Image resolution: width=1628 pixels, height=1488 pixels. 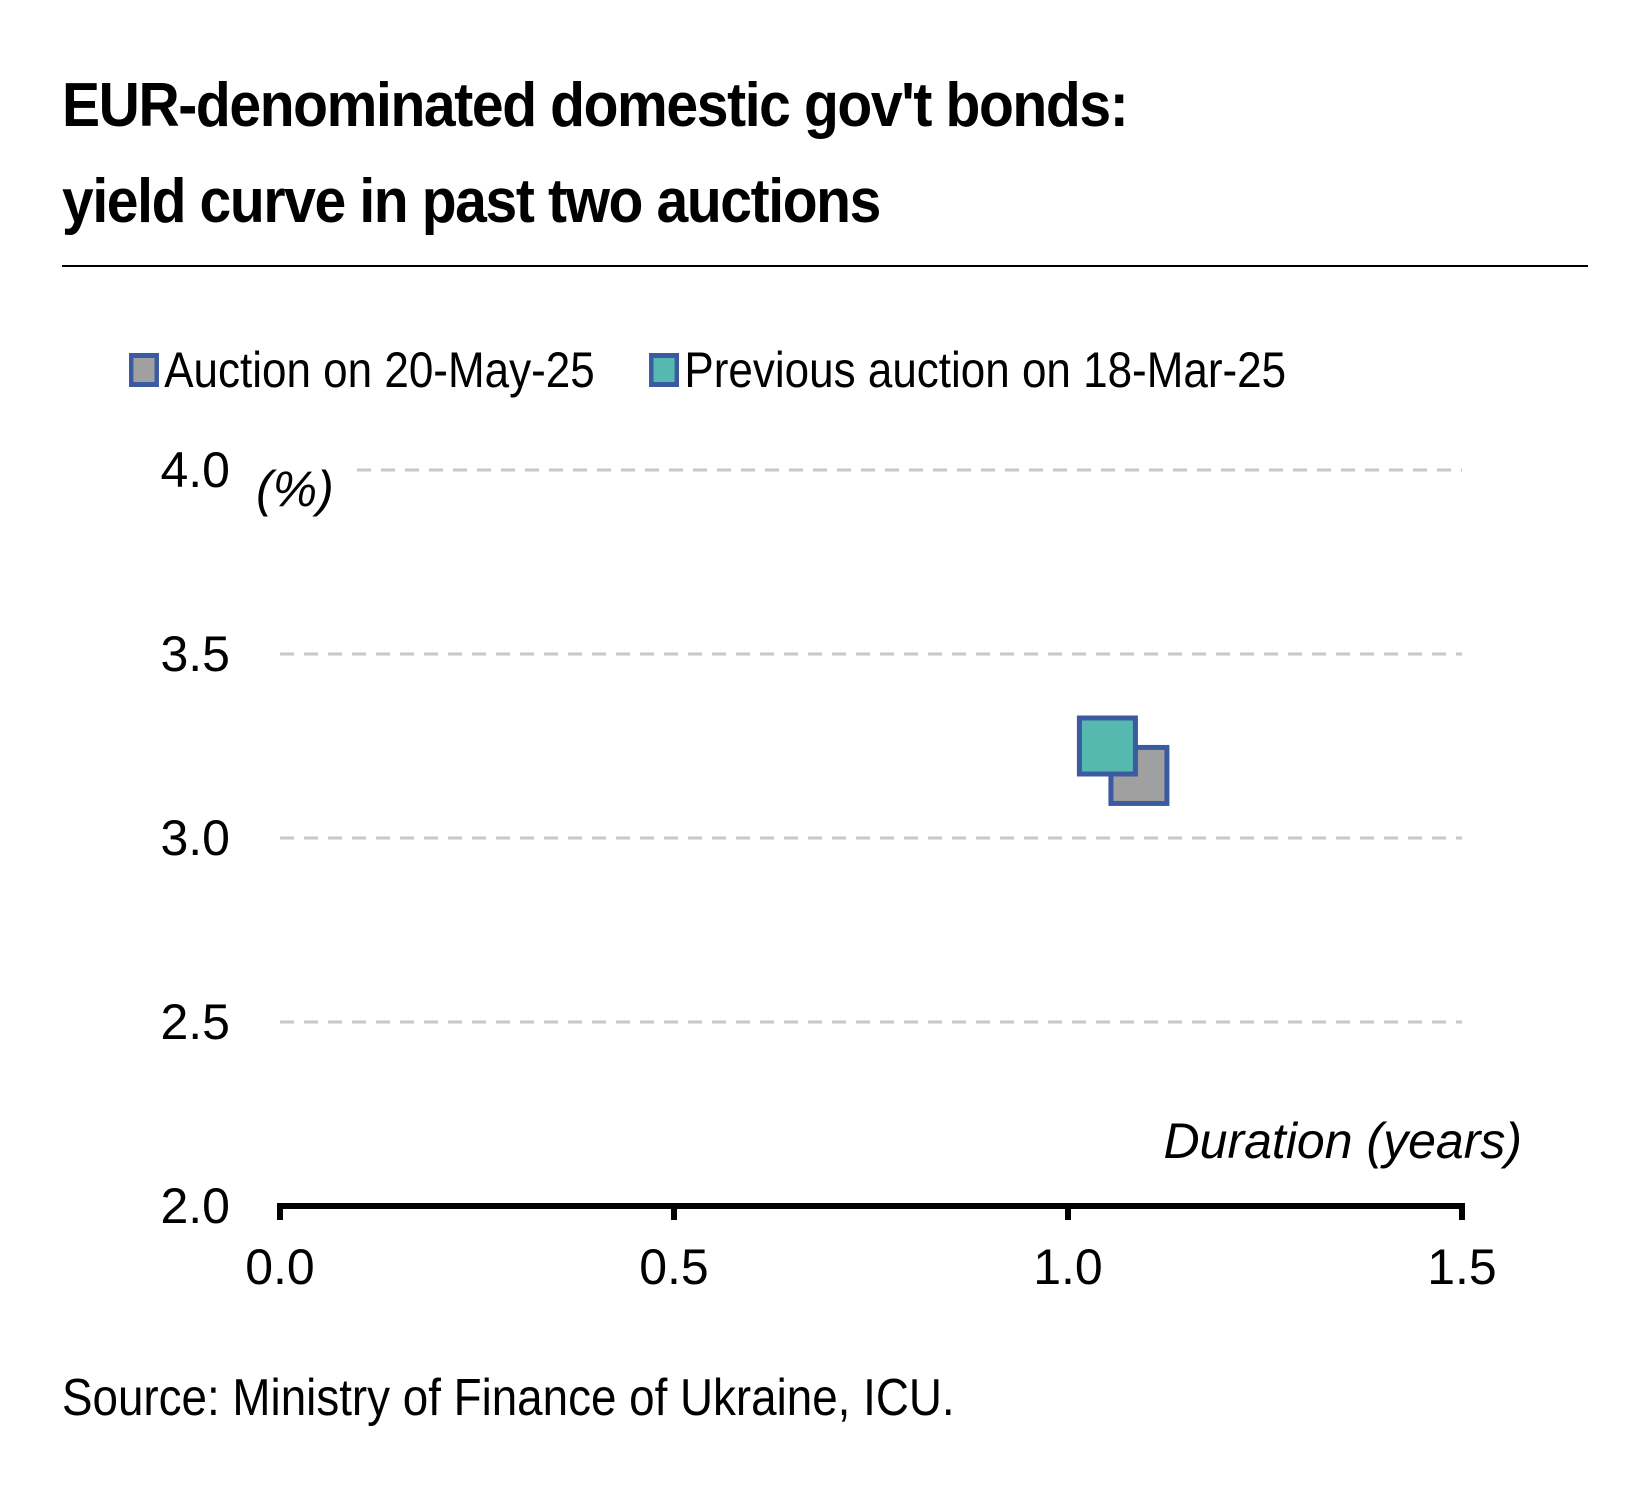 I want to click on legend-swatch-current, so click(x=144, y=370).